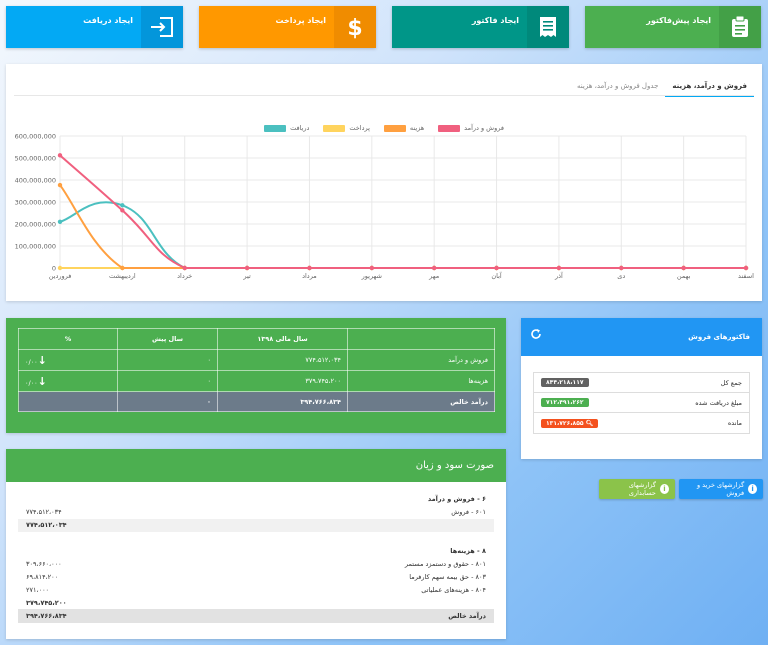  Describe the element at coordinates (565, 382) in the screenshot. I see `total-sum-value: ۸۴۴،۲۱۸،۱۱۷` at that location.